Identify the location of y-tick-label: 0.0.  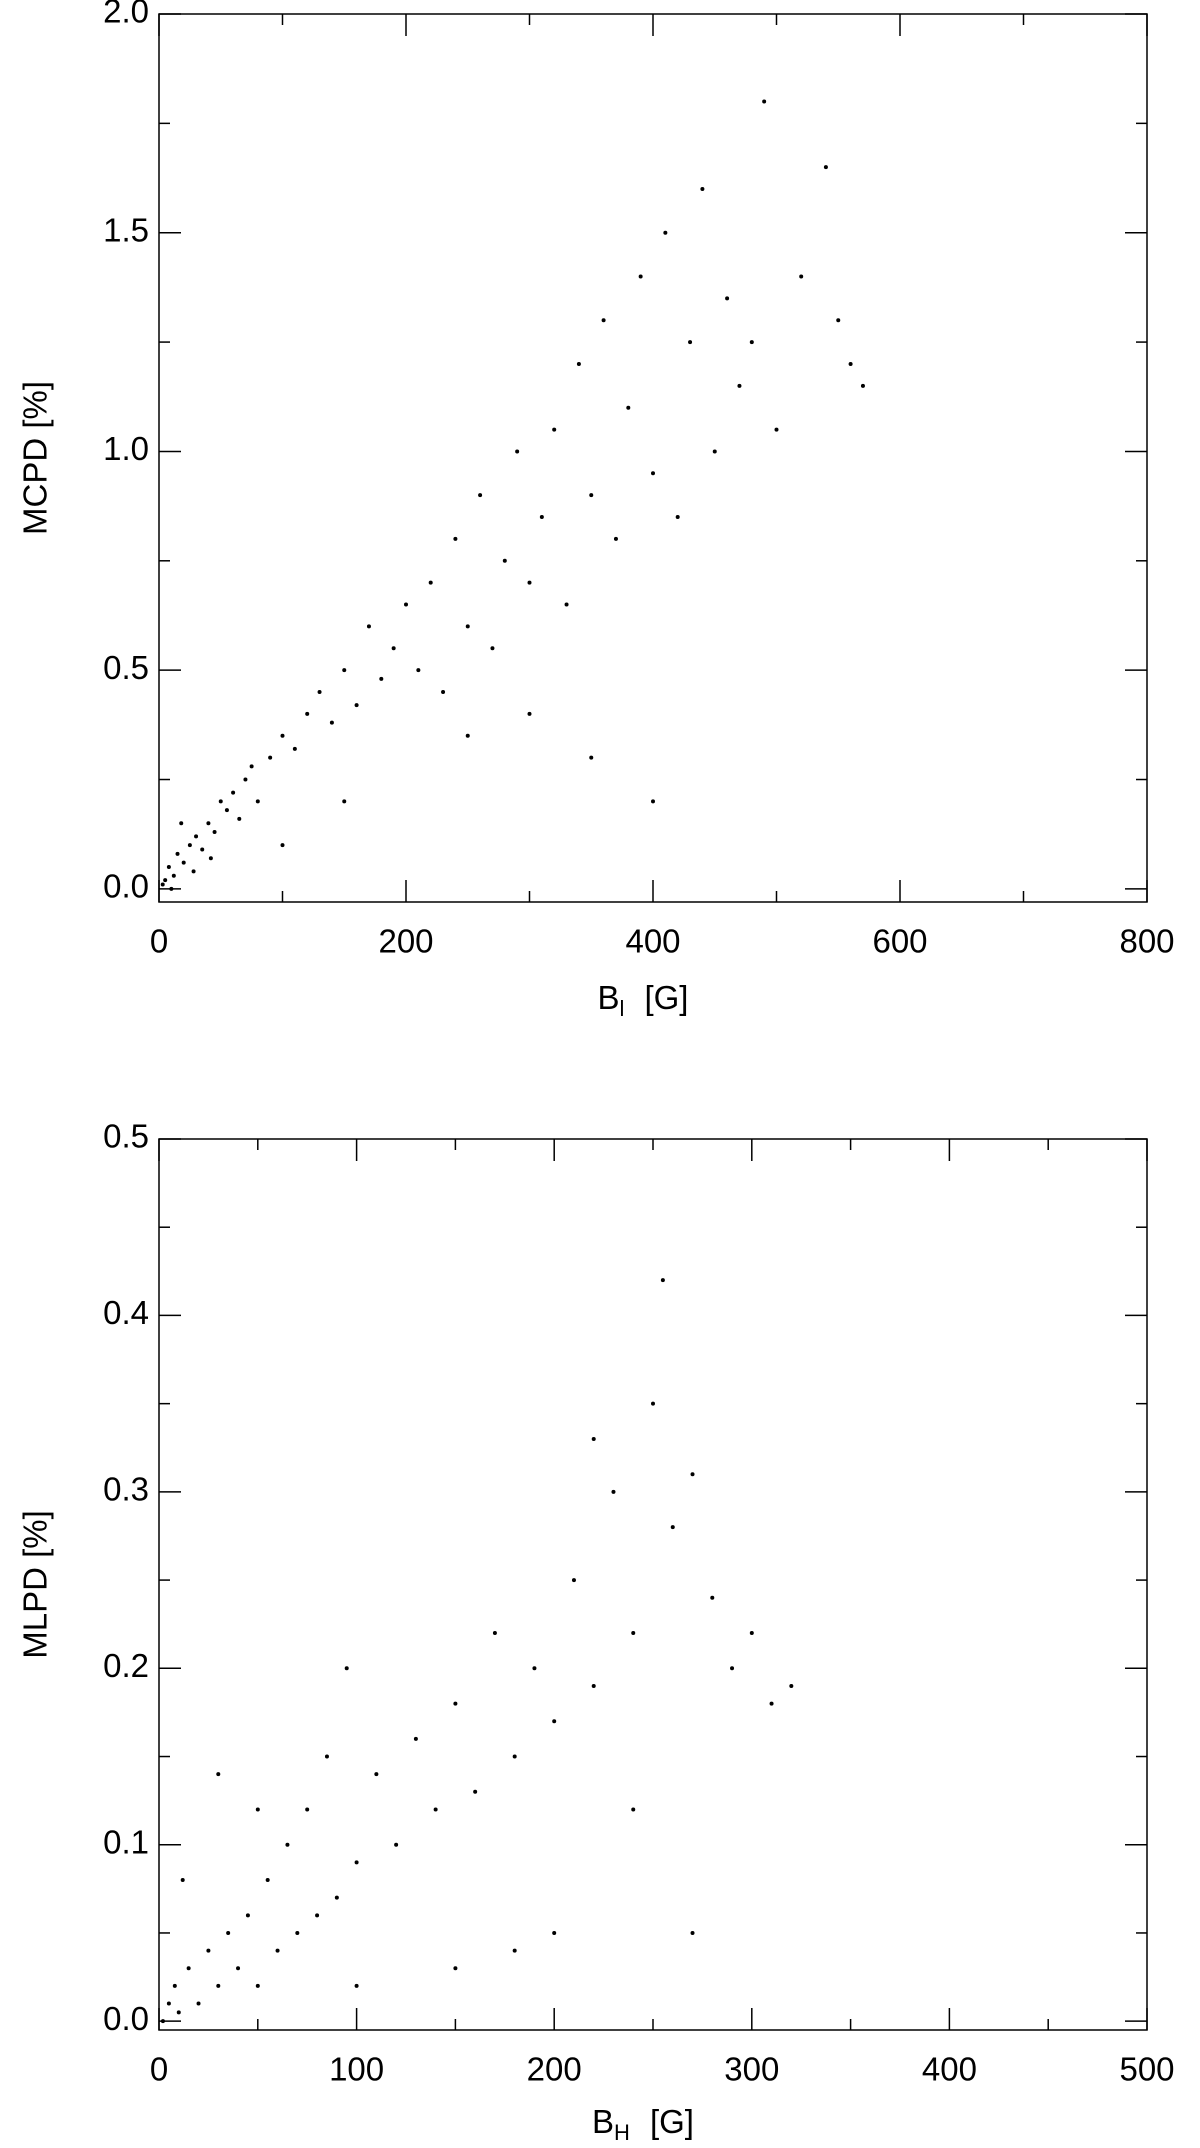
(126, 886).